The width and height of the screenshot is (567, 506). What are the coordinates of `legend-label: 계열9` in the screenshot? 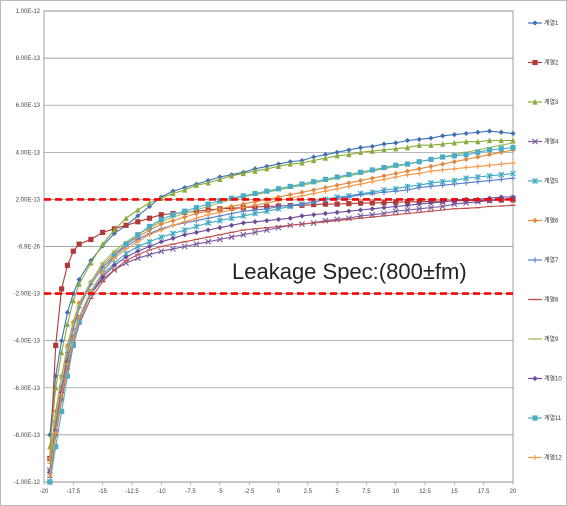 It's located at (551, 339).